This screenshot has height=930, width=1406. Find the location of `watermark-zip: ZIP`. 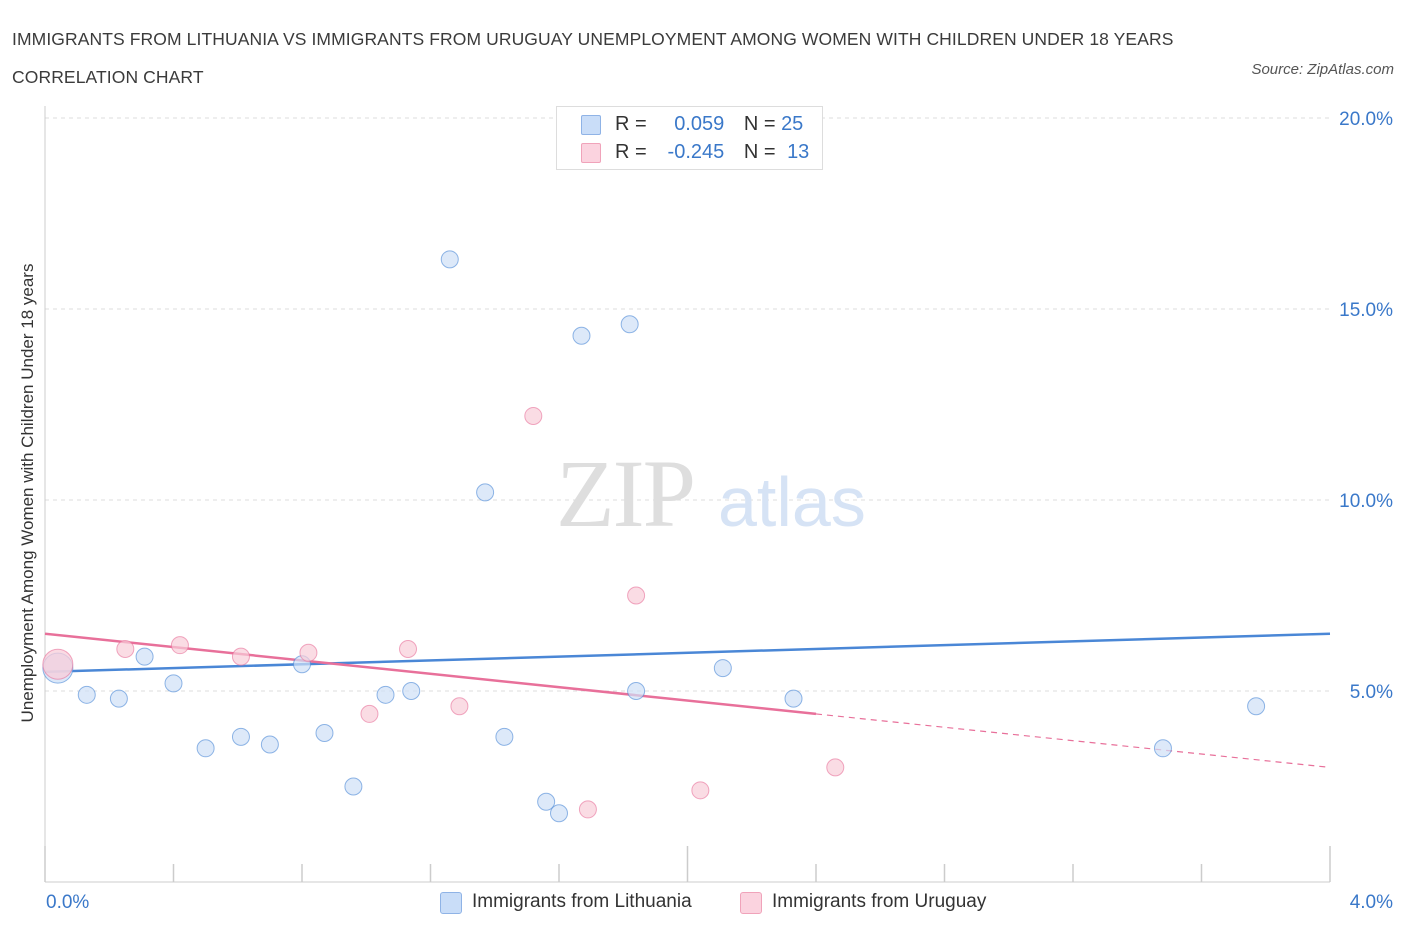

watermark-zip: ZIP is located at coordinates (625, 493).